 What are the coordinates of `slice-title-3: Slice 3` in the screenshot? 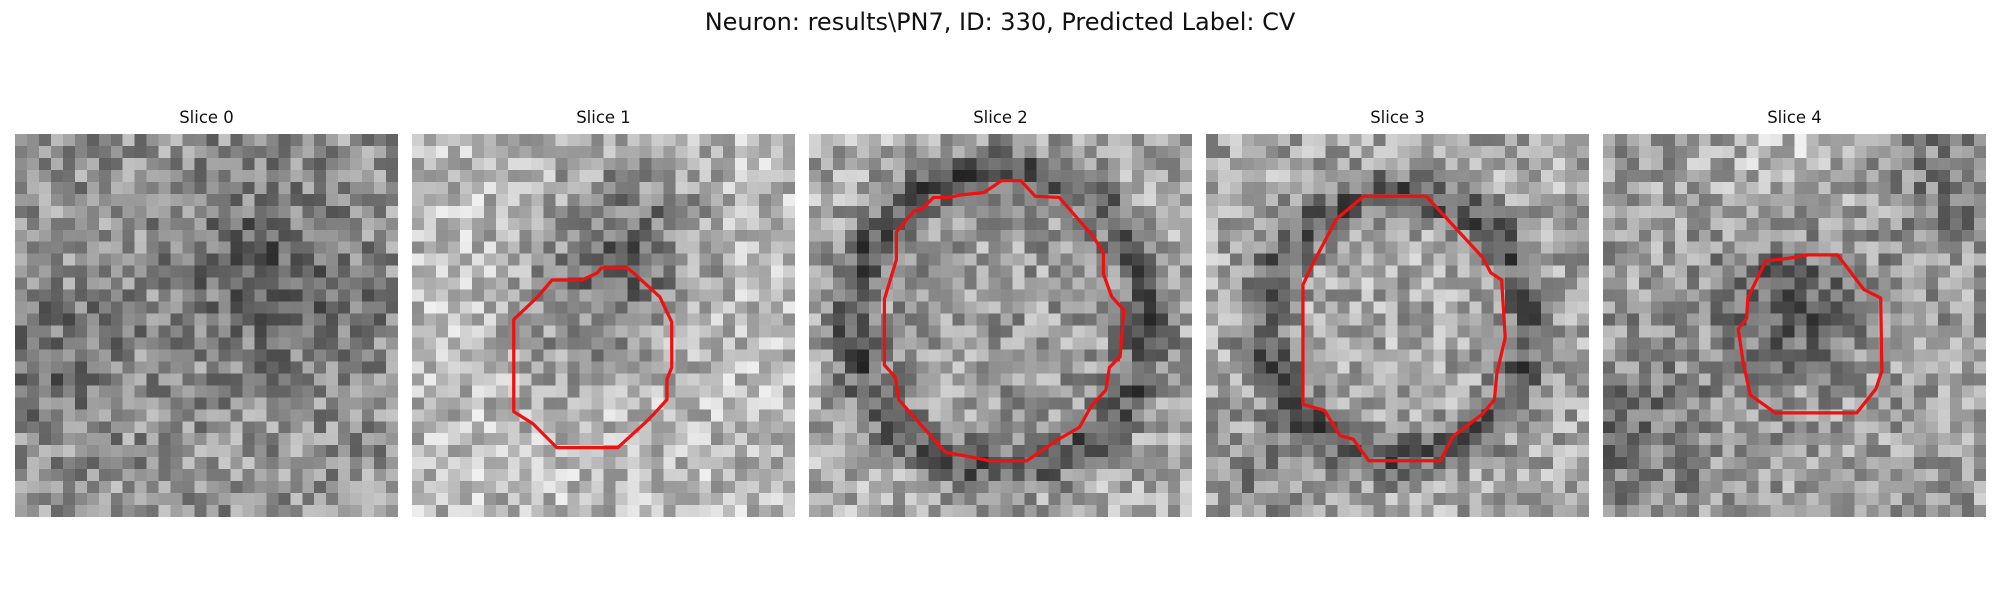 It's located at (1397, 117).